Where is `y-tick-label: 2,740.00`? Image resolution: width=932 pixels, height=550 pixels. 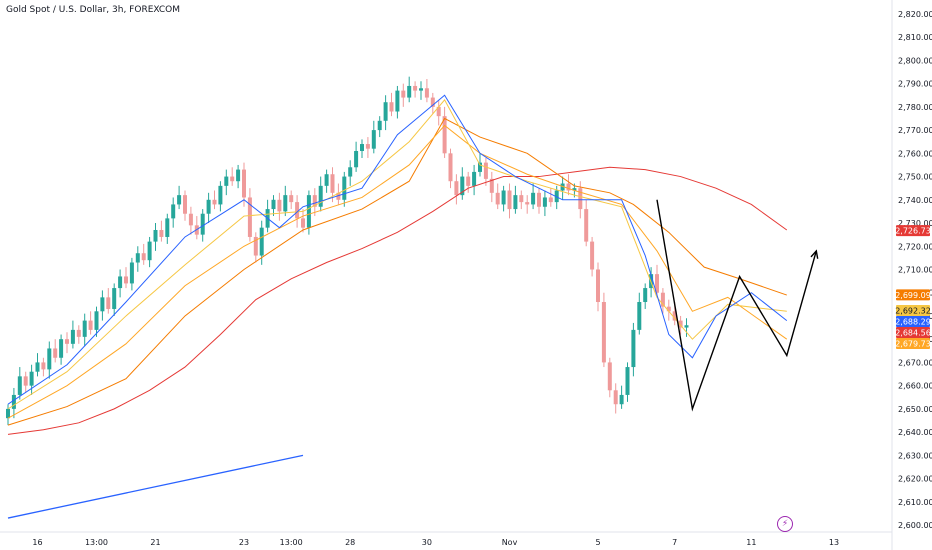
y-tick-label: 2,740.00 is located at coordinates (915, 200).